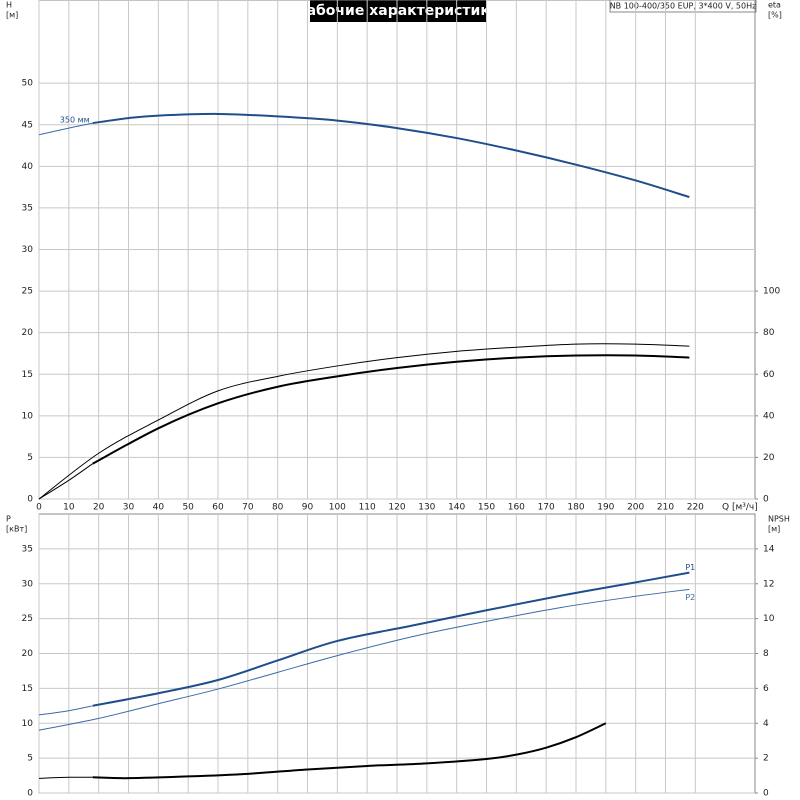 Image resolution: width=800 pixels, height=800 pixels. Describe the element at coordinates (771, 292) in the screenshot. I see `y2-tick-label: 100` at that location.